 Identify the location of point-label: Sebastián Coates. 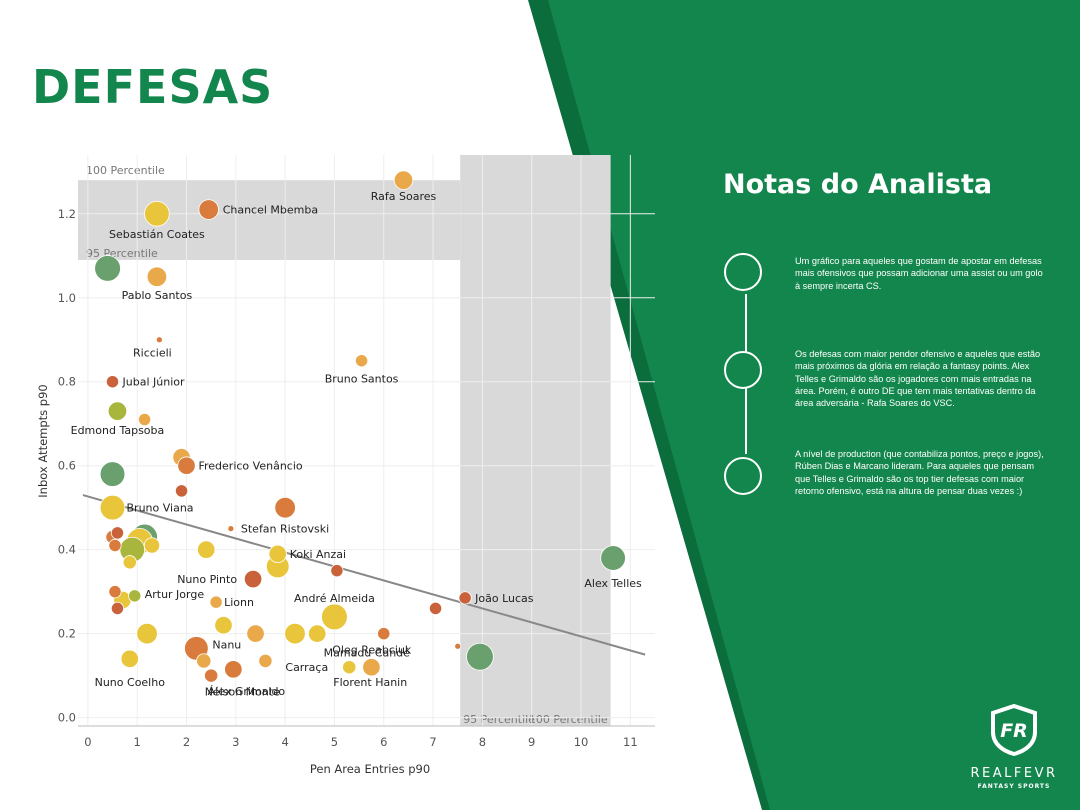
(157, 234).